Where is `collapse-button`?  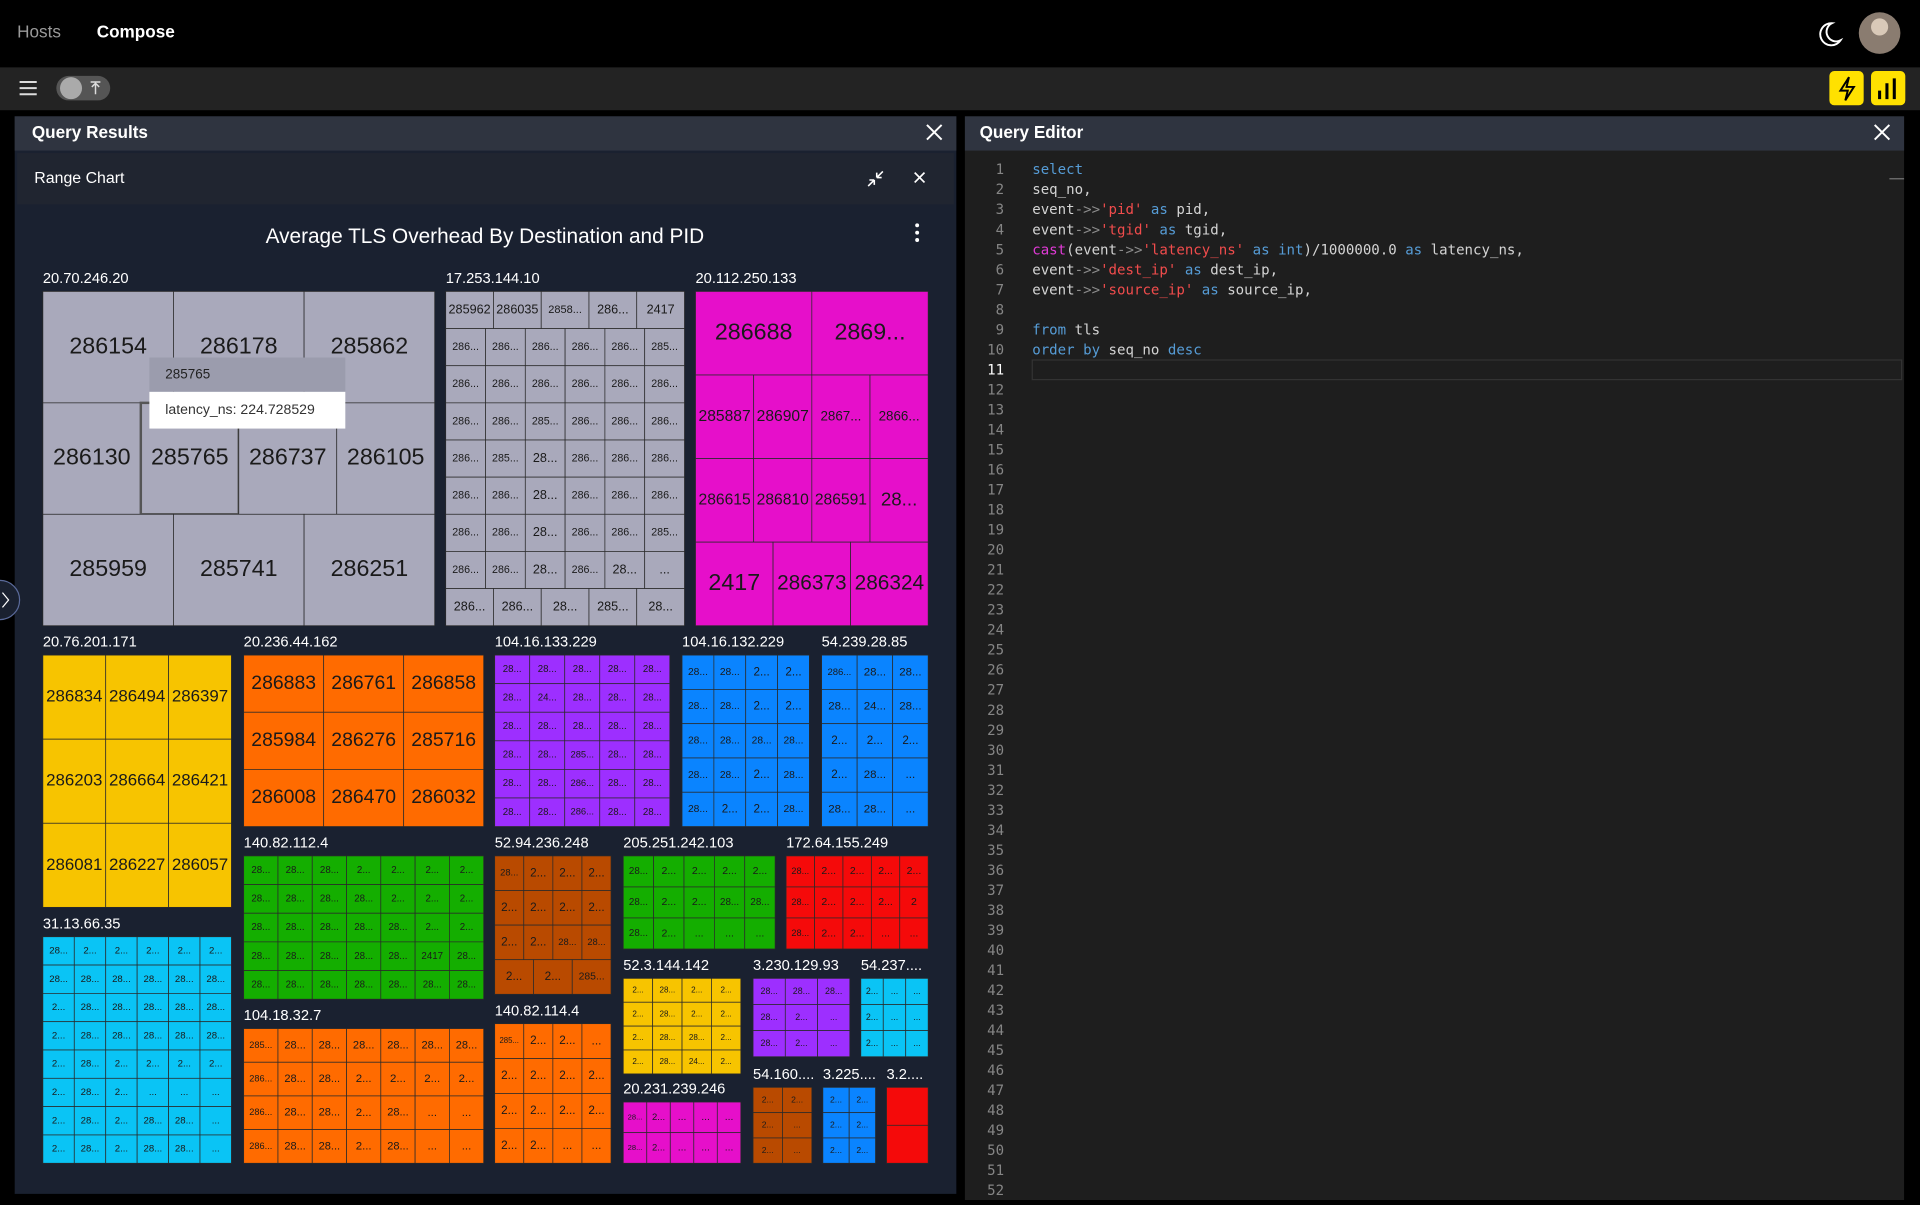
collapse-button is located at coordinates (875, 178).